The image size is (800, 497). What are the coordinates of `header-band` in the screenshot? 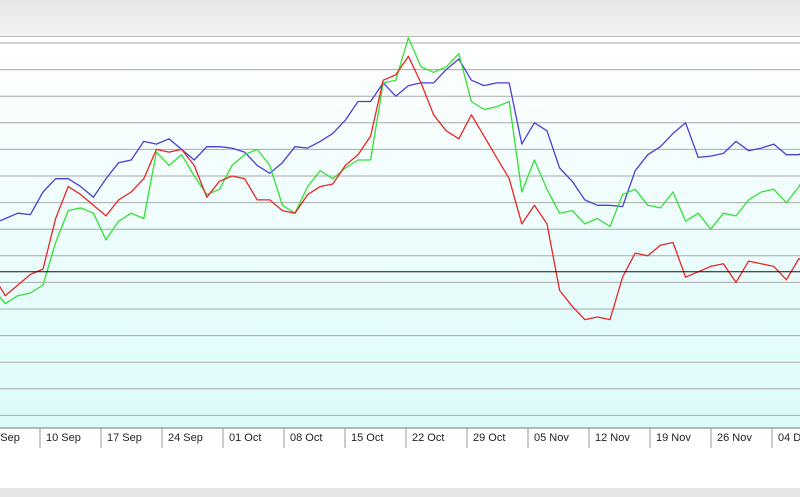 It's located at (400, 18).